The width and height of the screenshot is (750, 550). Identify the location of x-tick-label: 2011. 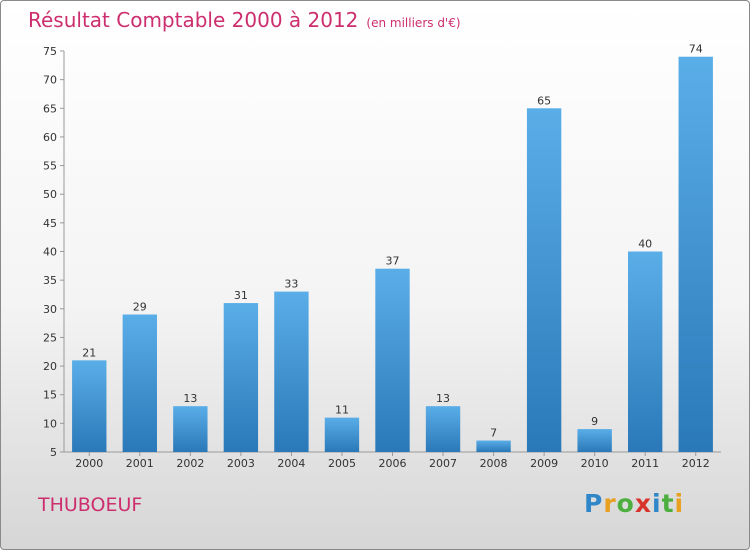
(645, 463).